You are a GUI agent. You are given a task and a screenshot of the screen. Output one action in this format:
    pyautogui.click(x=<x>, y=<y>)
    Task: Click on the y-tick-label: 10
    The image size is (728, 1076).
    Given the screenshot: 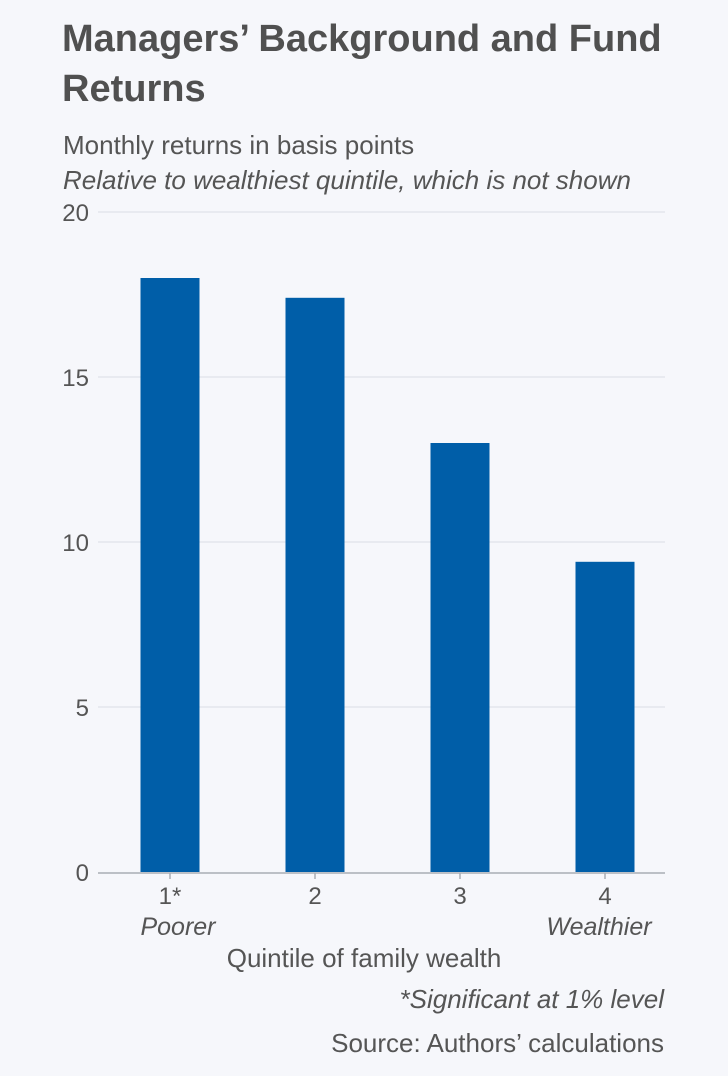 What is the action you would take?
    pyautogui.click(x=75, y=543)
    